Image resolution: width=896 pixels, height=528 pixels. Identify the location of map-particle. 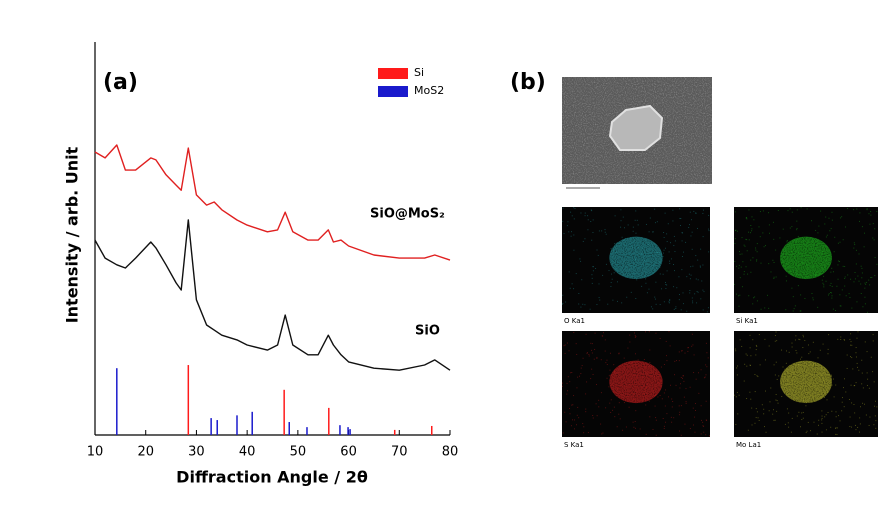
(806, 382).